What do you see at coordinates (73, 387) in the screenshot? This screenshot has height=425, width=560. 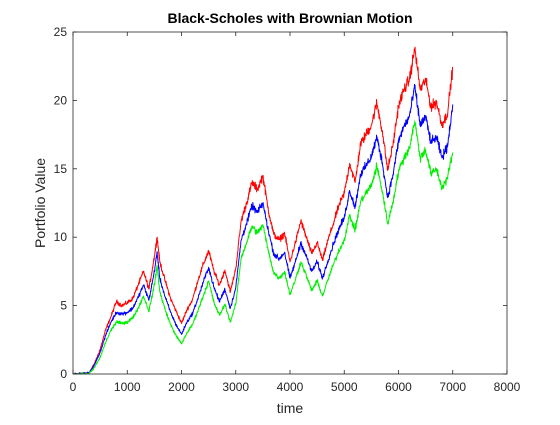 I see `x-tick-label: 0` at bounding box center [73, 387].